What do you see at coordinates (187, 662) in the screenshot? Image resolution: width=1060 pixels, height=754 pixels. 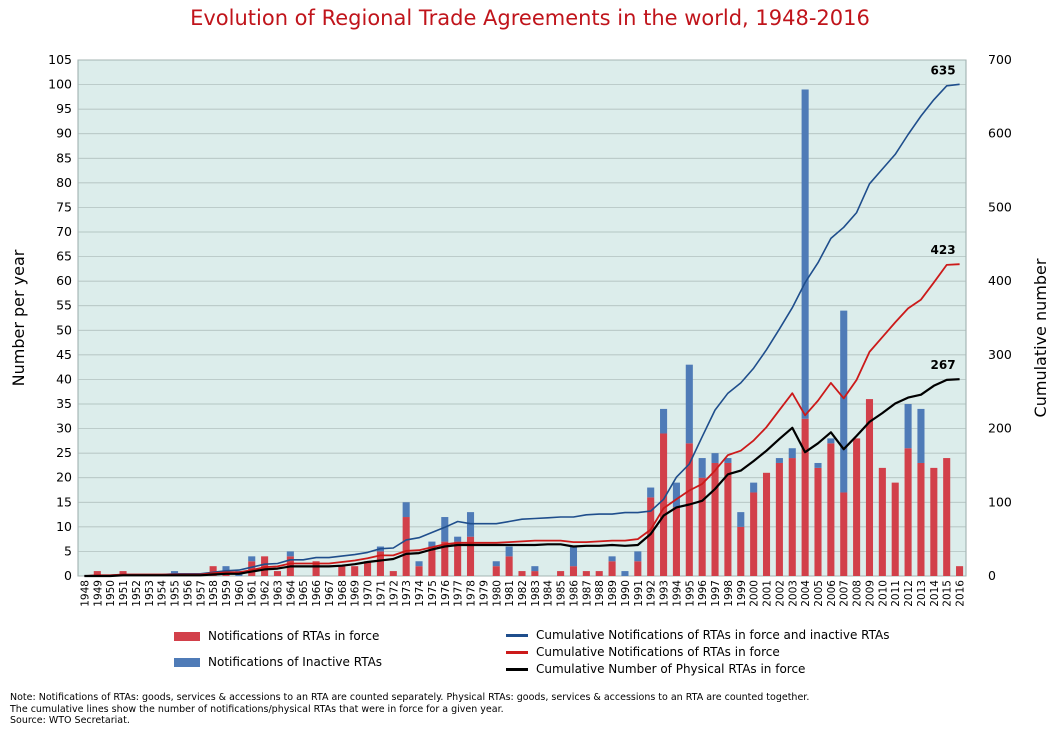 I see `legend-swatch-inactive` at bounding box center [187, 662].